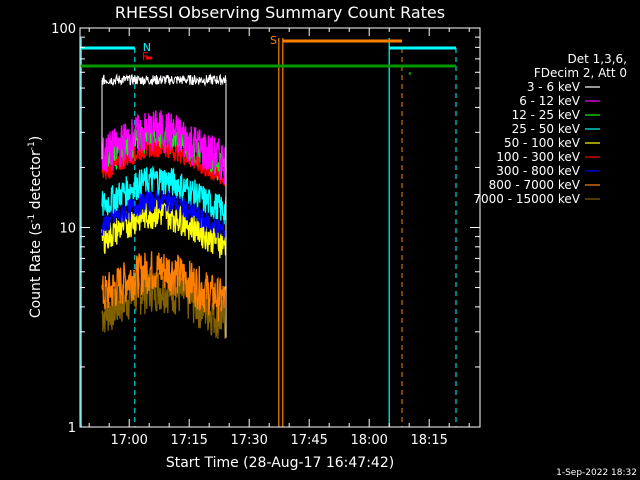 The width and height of the screenshot is (640, 480). I want to click on x-tick-label: 18:00, so click(368, 440).